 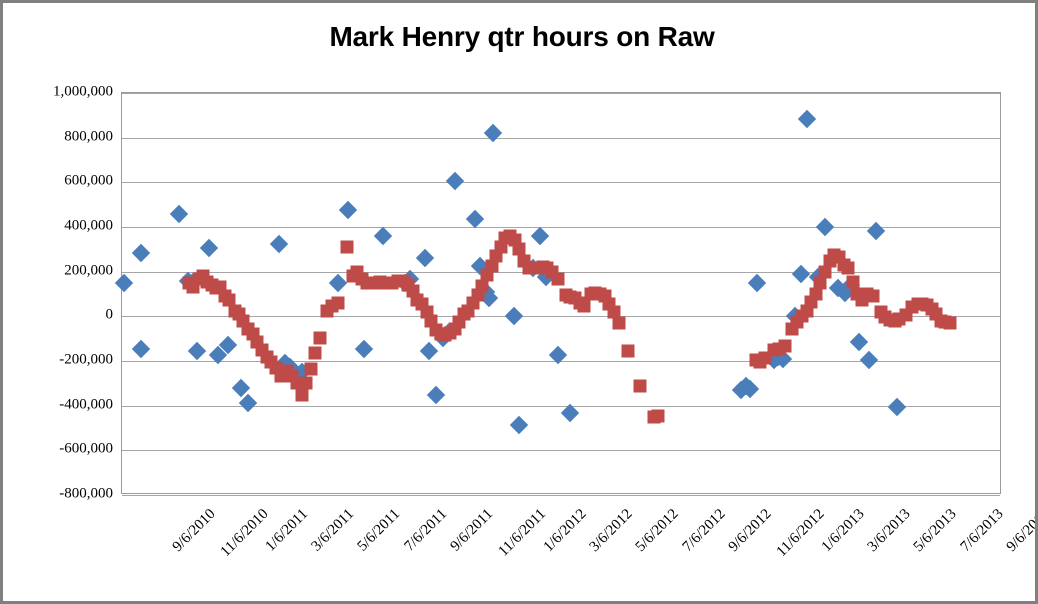 I want to click on x-axis-tick-label: 5/6/2013, so click(x=935, y=531).